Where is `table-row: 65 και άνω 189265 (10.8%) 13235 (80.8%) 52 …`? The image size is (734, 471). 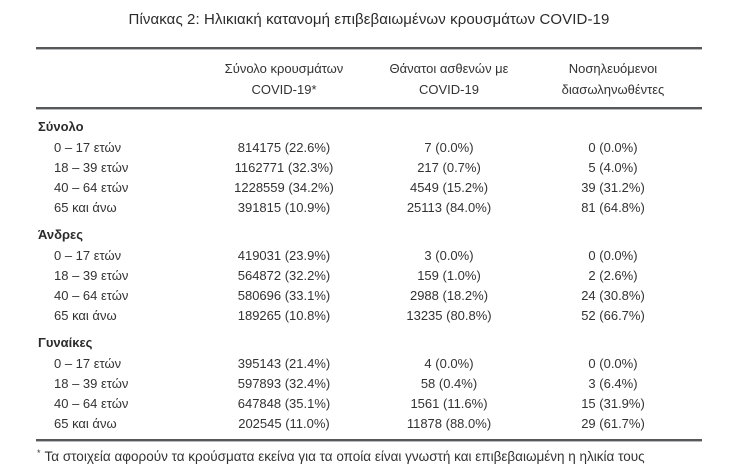
table-row: 65 και άνω 189265 (10.8%) 13235 (80.8%) 52 … is located at coordinates (369, 316).